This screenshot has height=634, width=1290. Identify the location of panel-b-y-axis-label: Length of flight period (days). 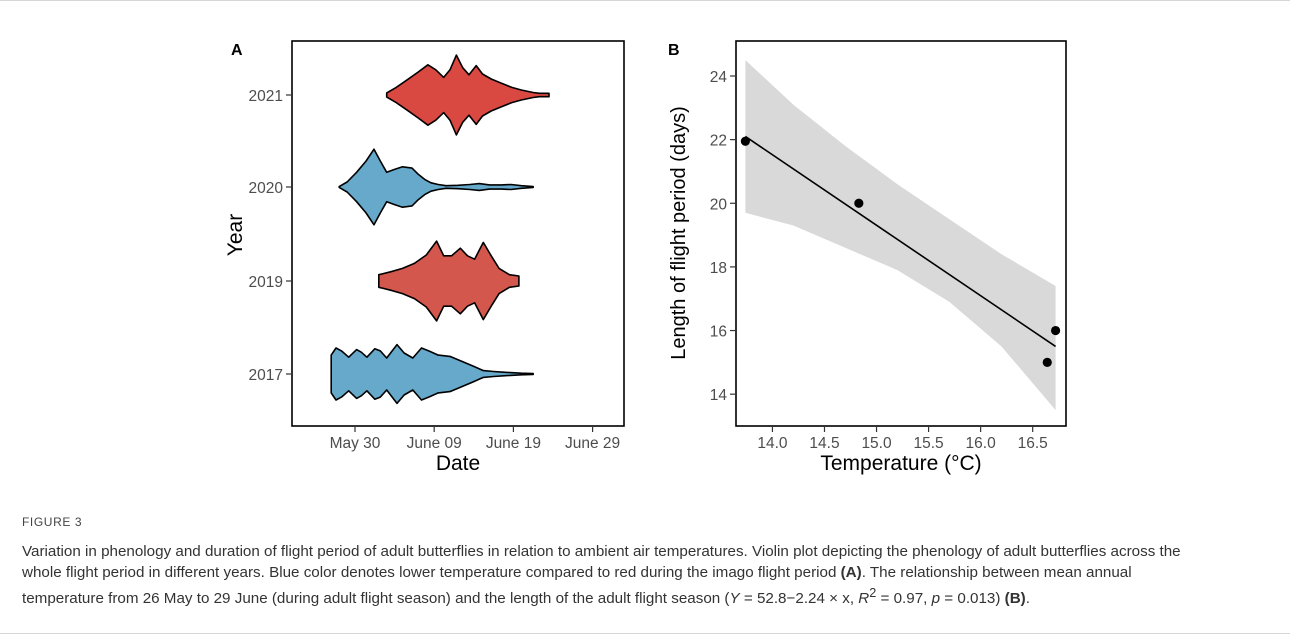
(679, 233).